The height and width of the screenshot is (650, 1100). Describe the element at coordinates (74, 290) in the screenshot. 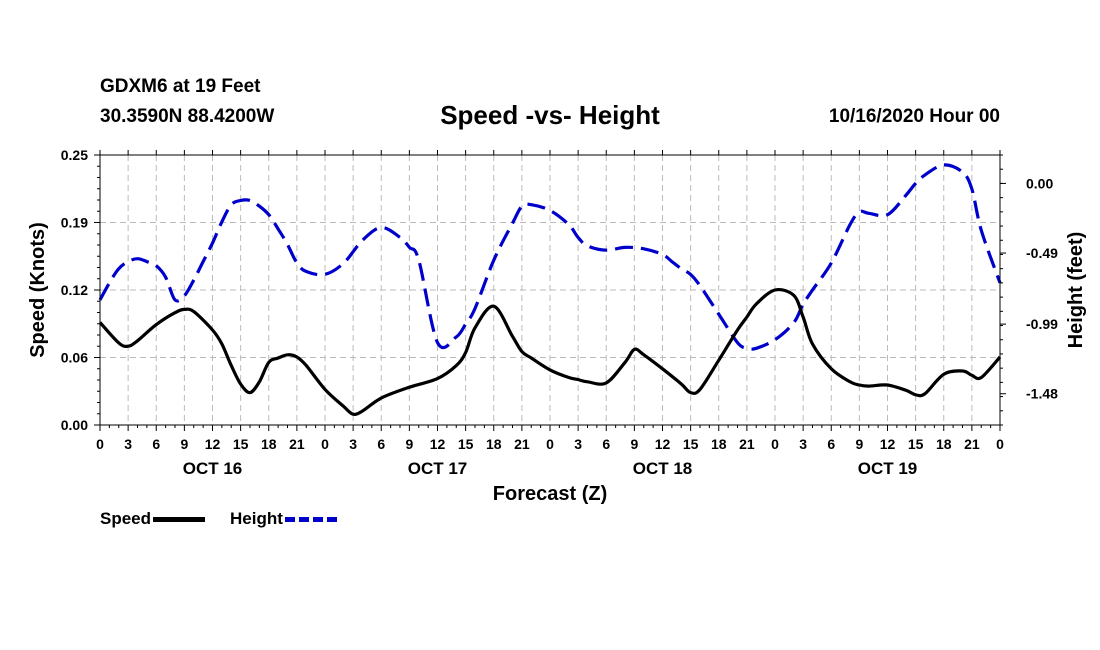

I see `y-tick-label: 0.12` at that location.